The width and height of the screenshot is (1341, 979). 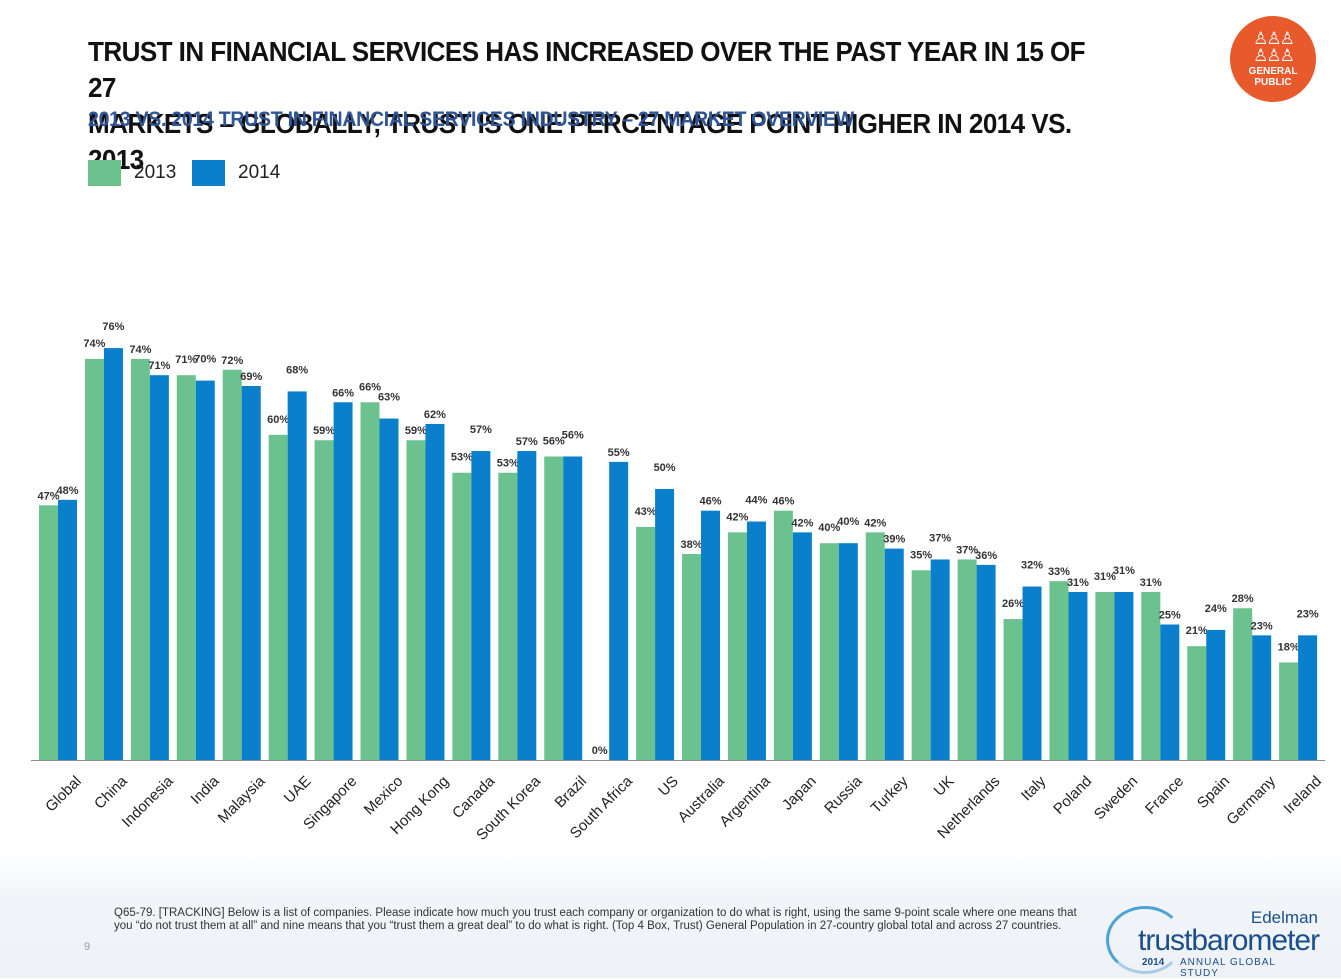 I want to click on bar-hong-kong-2013, so click(x=416, y=600).